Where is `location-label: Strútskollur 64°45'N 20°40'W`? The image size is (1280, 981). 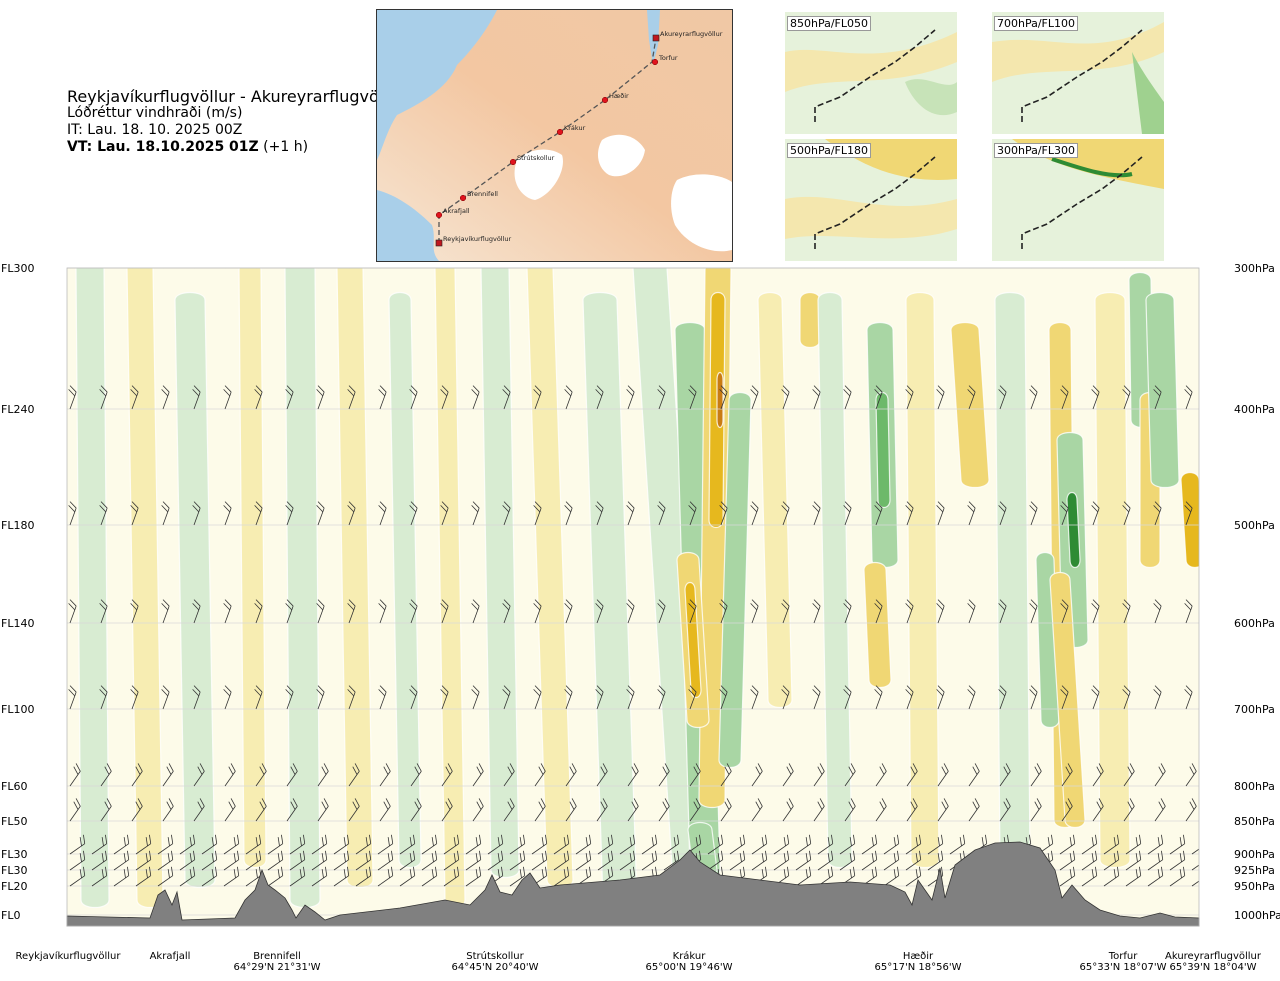 location-label: Strútskollur 64°45'N 20°40'W is located at coordinates (495, 962).